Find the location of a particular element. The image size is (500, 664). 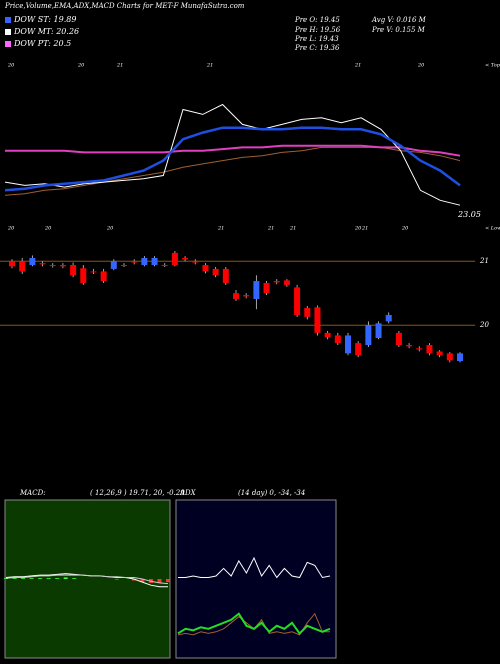

price-label: < Lows is located at coordinates (492, 229).